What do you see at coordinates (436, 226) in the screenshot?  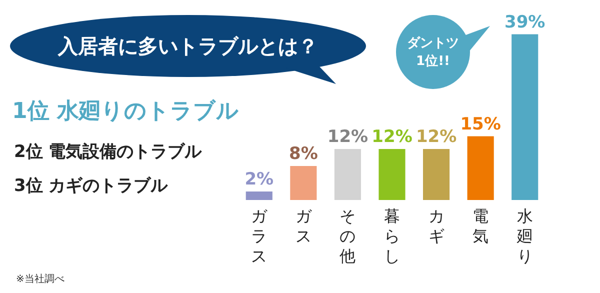 I see `x-tick-label: カギ` at bounding box center [436, 226].